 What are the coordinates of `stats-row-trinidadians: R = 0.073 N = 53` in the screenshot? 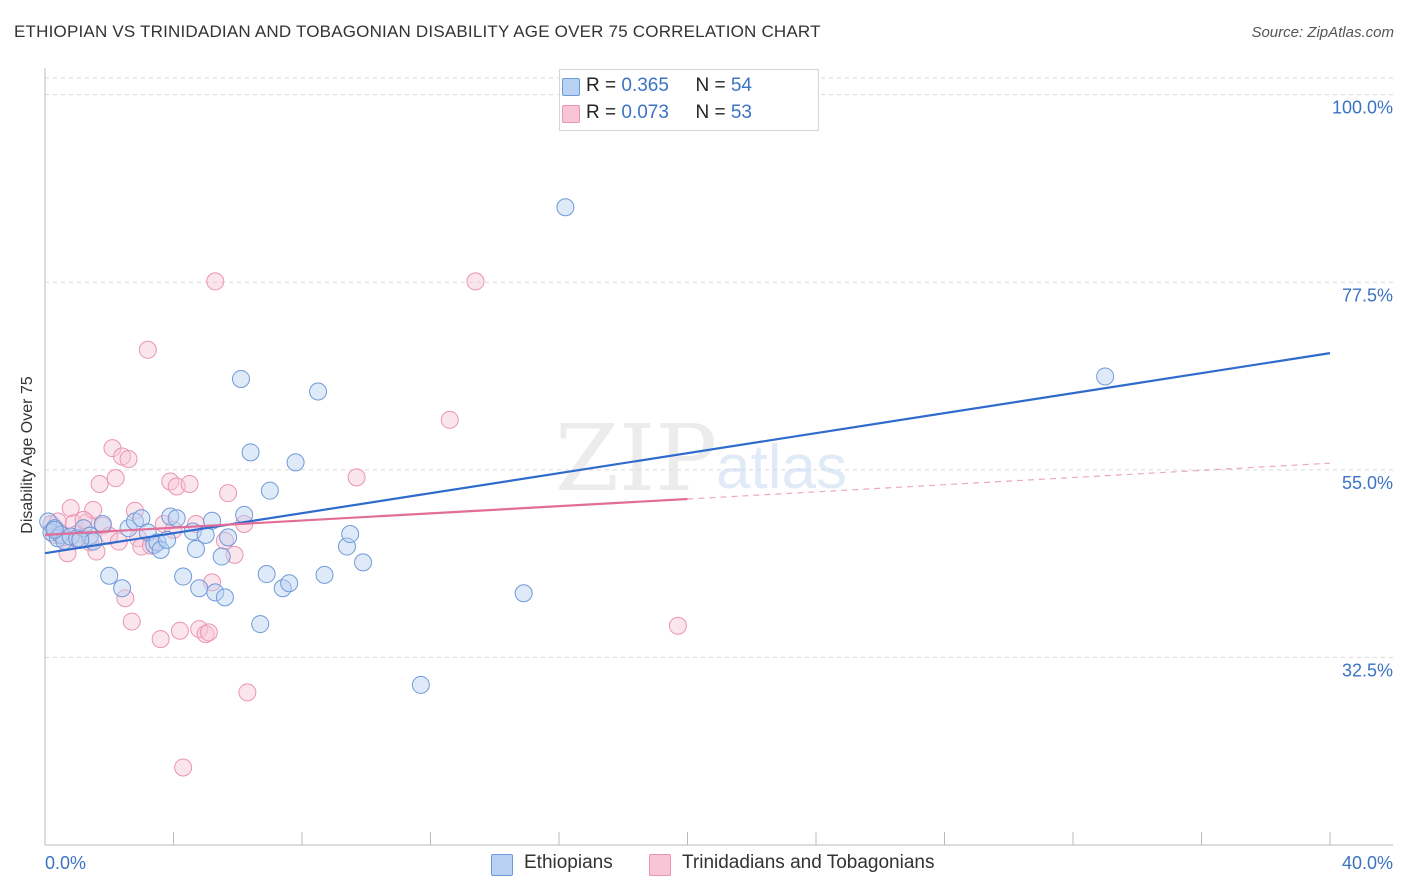 It's located at (657, 114).